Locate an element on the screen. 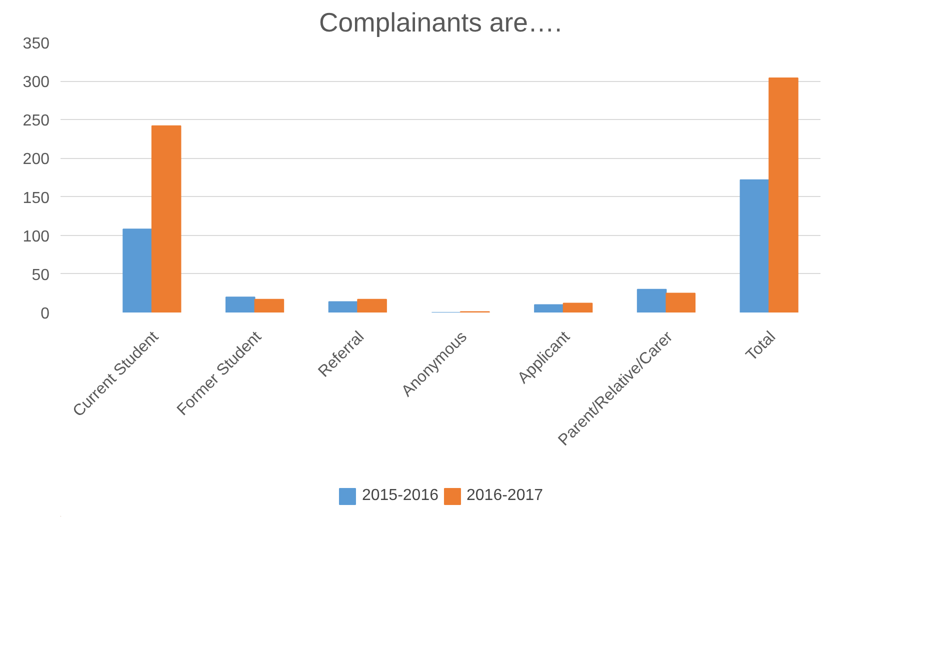 Image resolution: width=938 pixels, height=663 pixels. y-tick-label: 50 is located at coordinates (41, 275).